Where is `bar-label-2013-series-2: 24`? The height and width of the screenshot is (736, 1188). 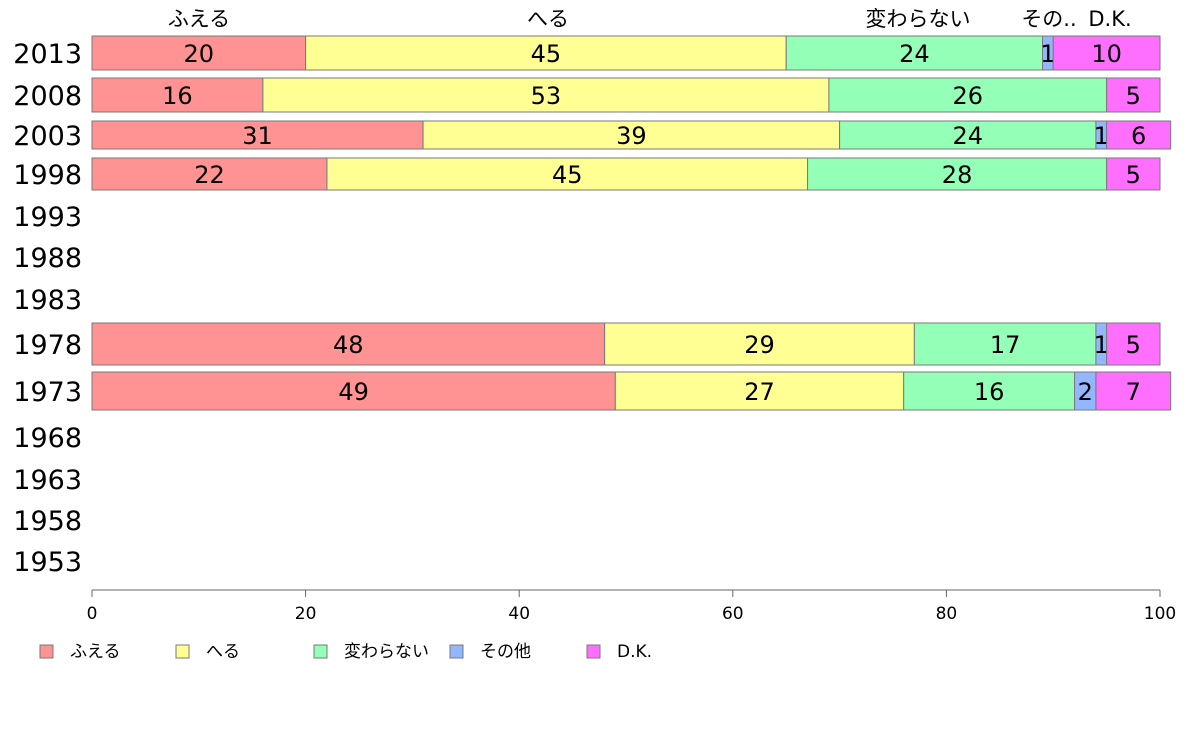
bar-label-2013-series-2: 24 is located at coordinates (914, 54).